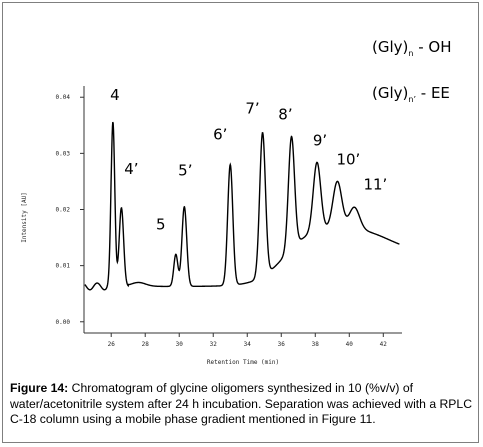  I want to click on legend-entry: (Gly)n’ - EE, so click(411, 94).